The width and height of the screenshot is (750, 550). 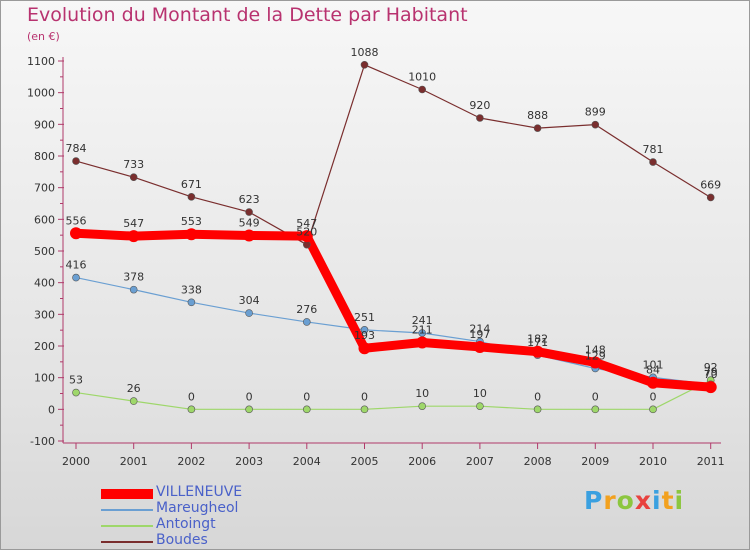 What do you see at coordinates (127, 526) in the screenshot?
I see `legend-swatch-antoingt` at bounding box center [127, 526].